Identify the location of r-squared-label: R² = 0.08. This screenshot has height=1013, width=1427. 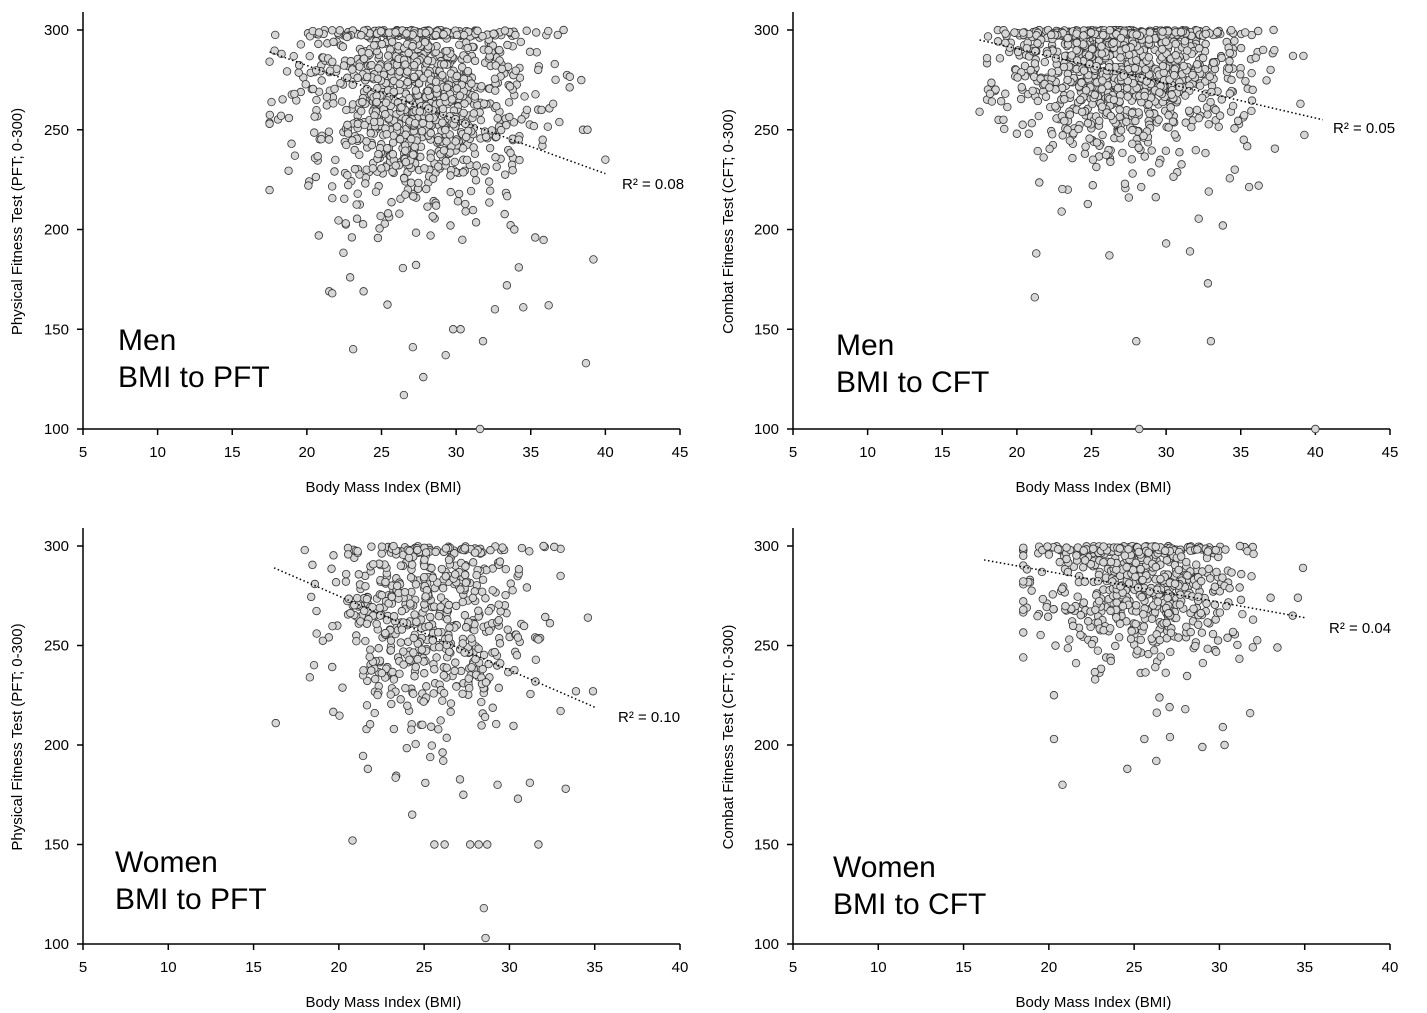
(653, 184).